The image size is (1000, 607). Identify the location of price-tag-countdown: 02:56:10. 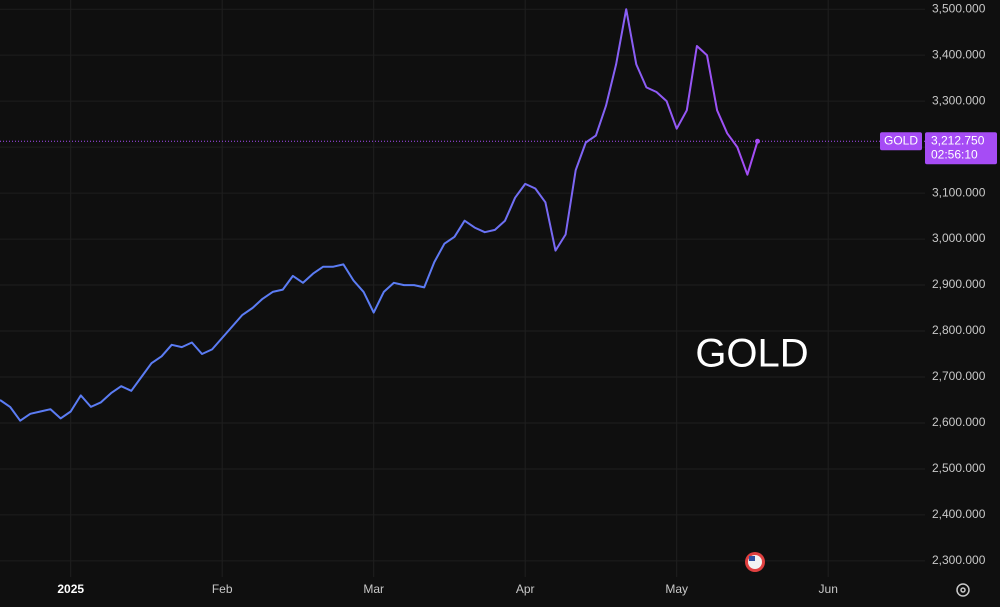
(954, 154).